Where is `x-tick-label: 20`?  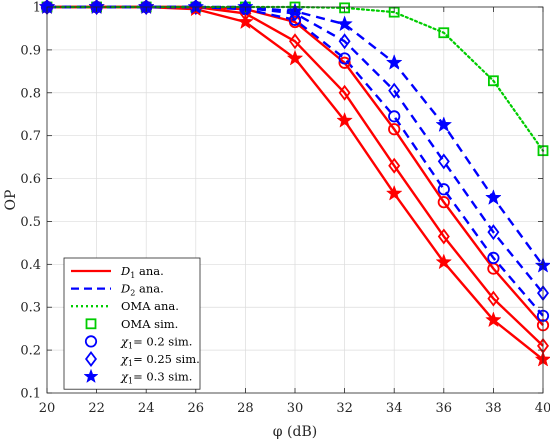
x-tick-label: 20 is located at coordinates (47, 408).